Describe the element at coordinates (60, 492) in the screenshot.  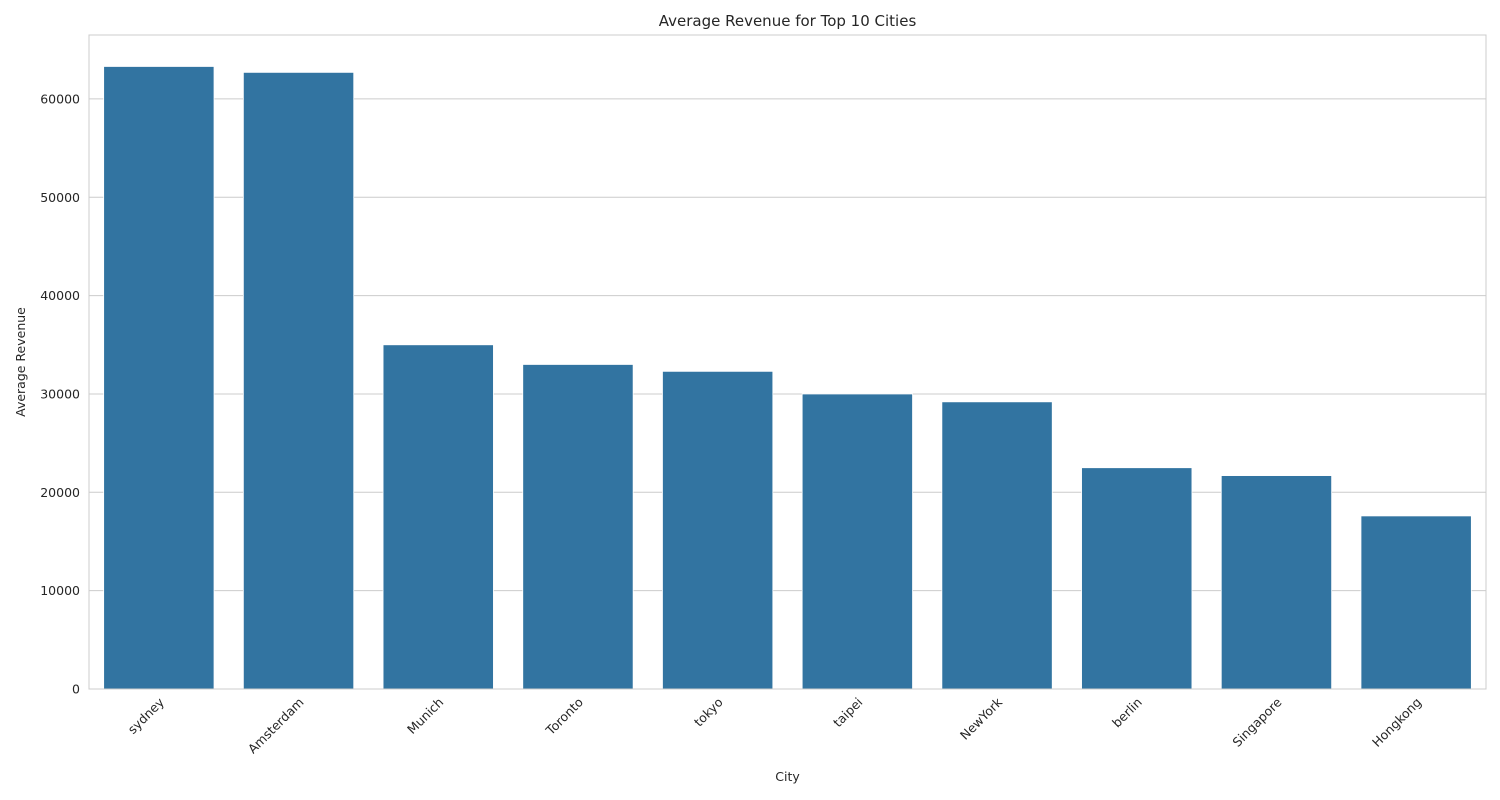
I see `y-tick-label: 20000` at that location.